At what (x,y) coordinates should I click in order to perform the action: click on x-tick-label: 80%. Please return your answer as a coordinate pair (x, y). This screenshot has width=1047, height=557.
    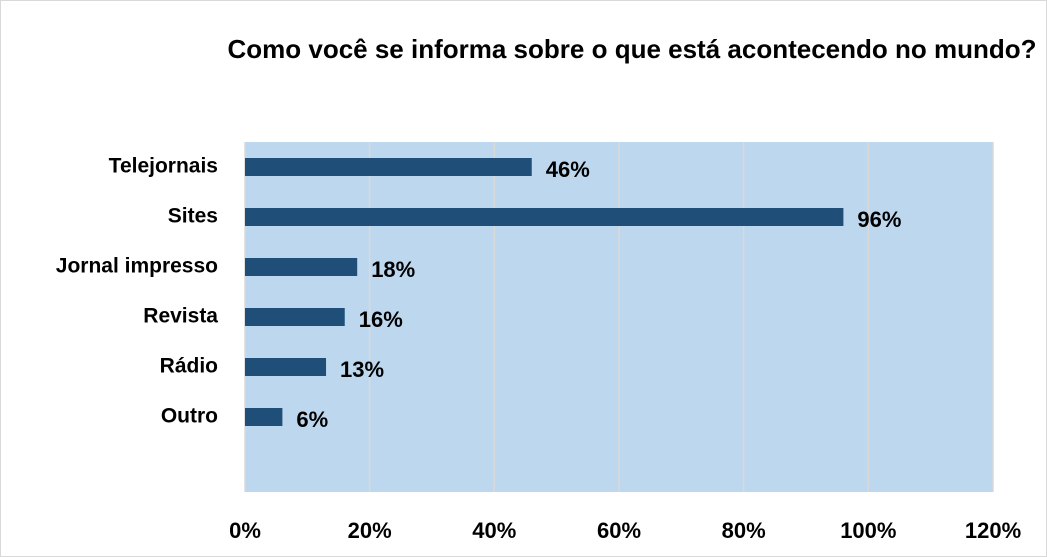
    Looking at the image, I should click on (744, 530).